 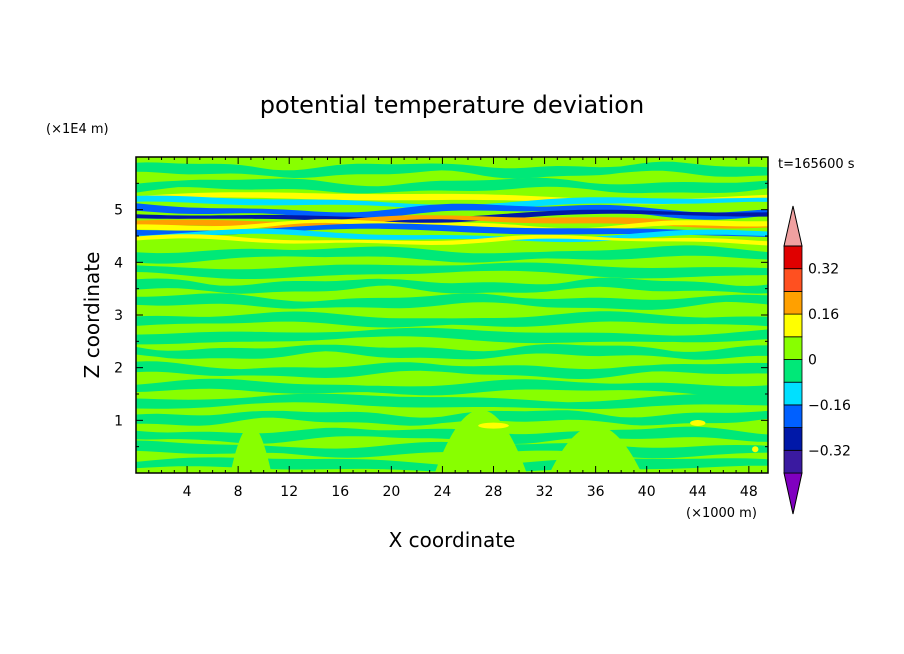 I want to click on colorbar-low-arrow, so click(x=793, y=493).